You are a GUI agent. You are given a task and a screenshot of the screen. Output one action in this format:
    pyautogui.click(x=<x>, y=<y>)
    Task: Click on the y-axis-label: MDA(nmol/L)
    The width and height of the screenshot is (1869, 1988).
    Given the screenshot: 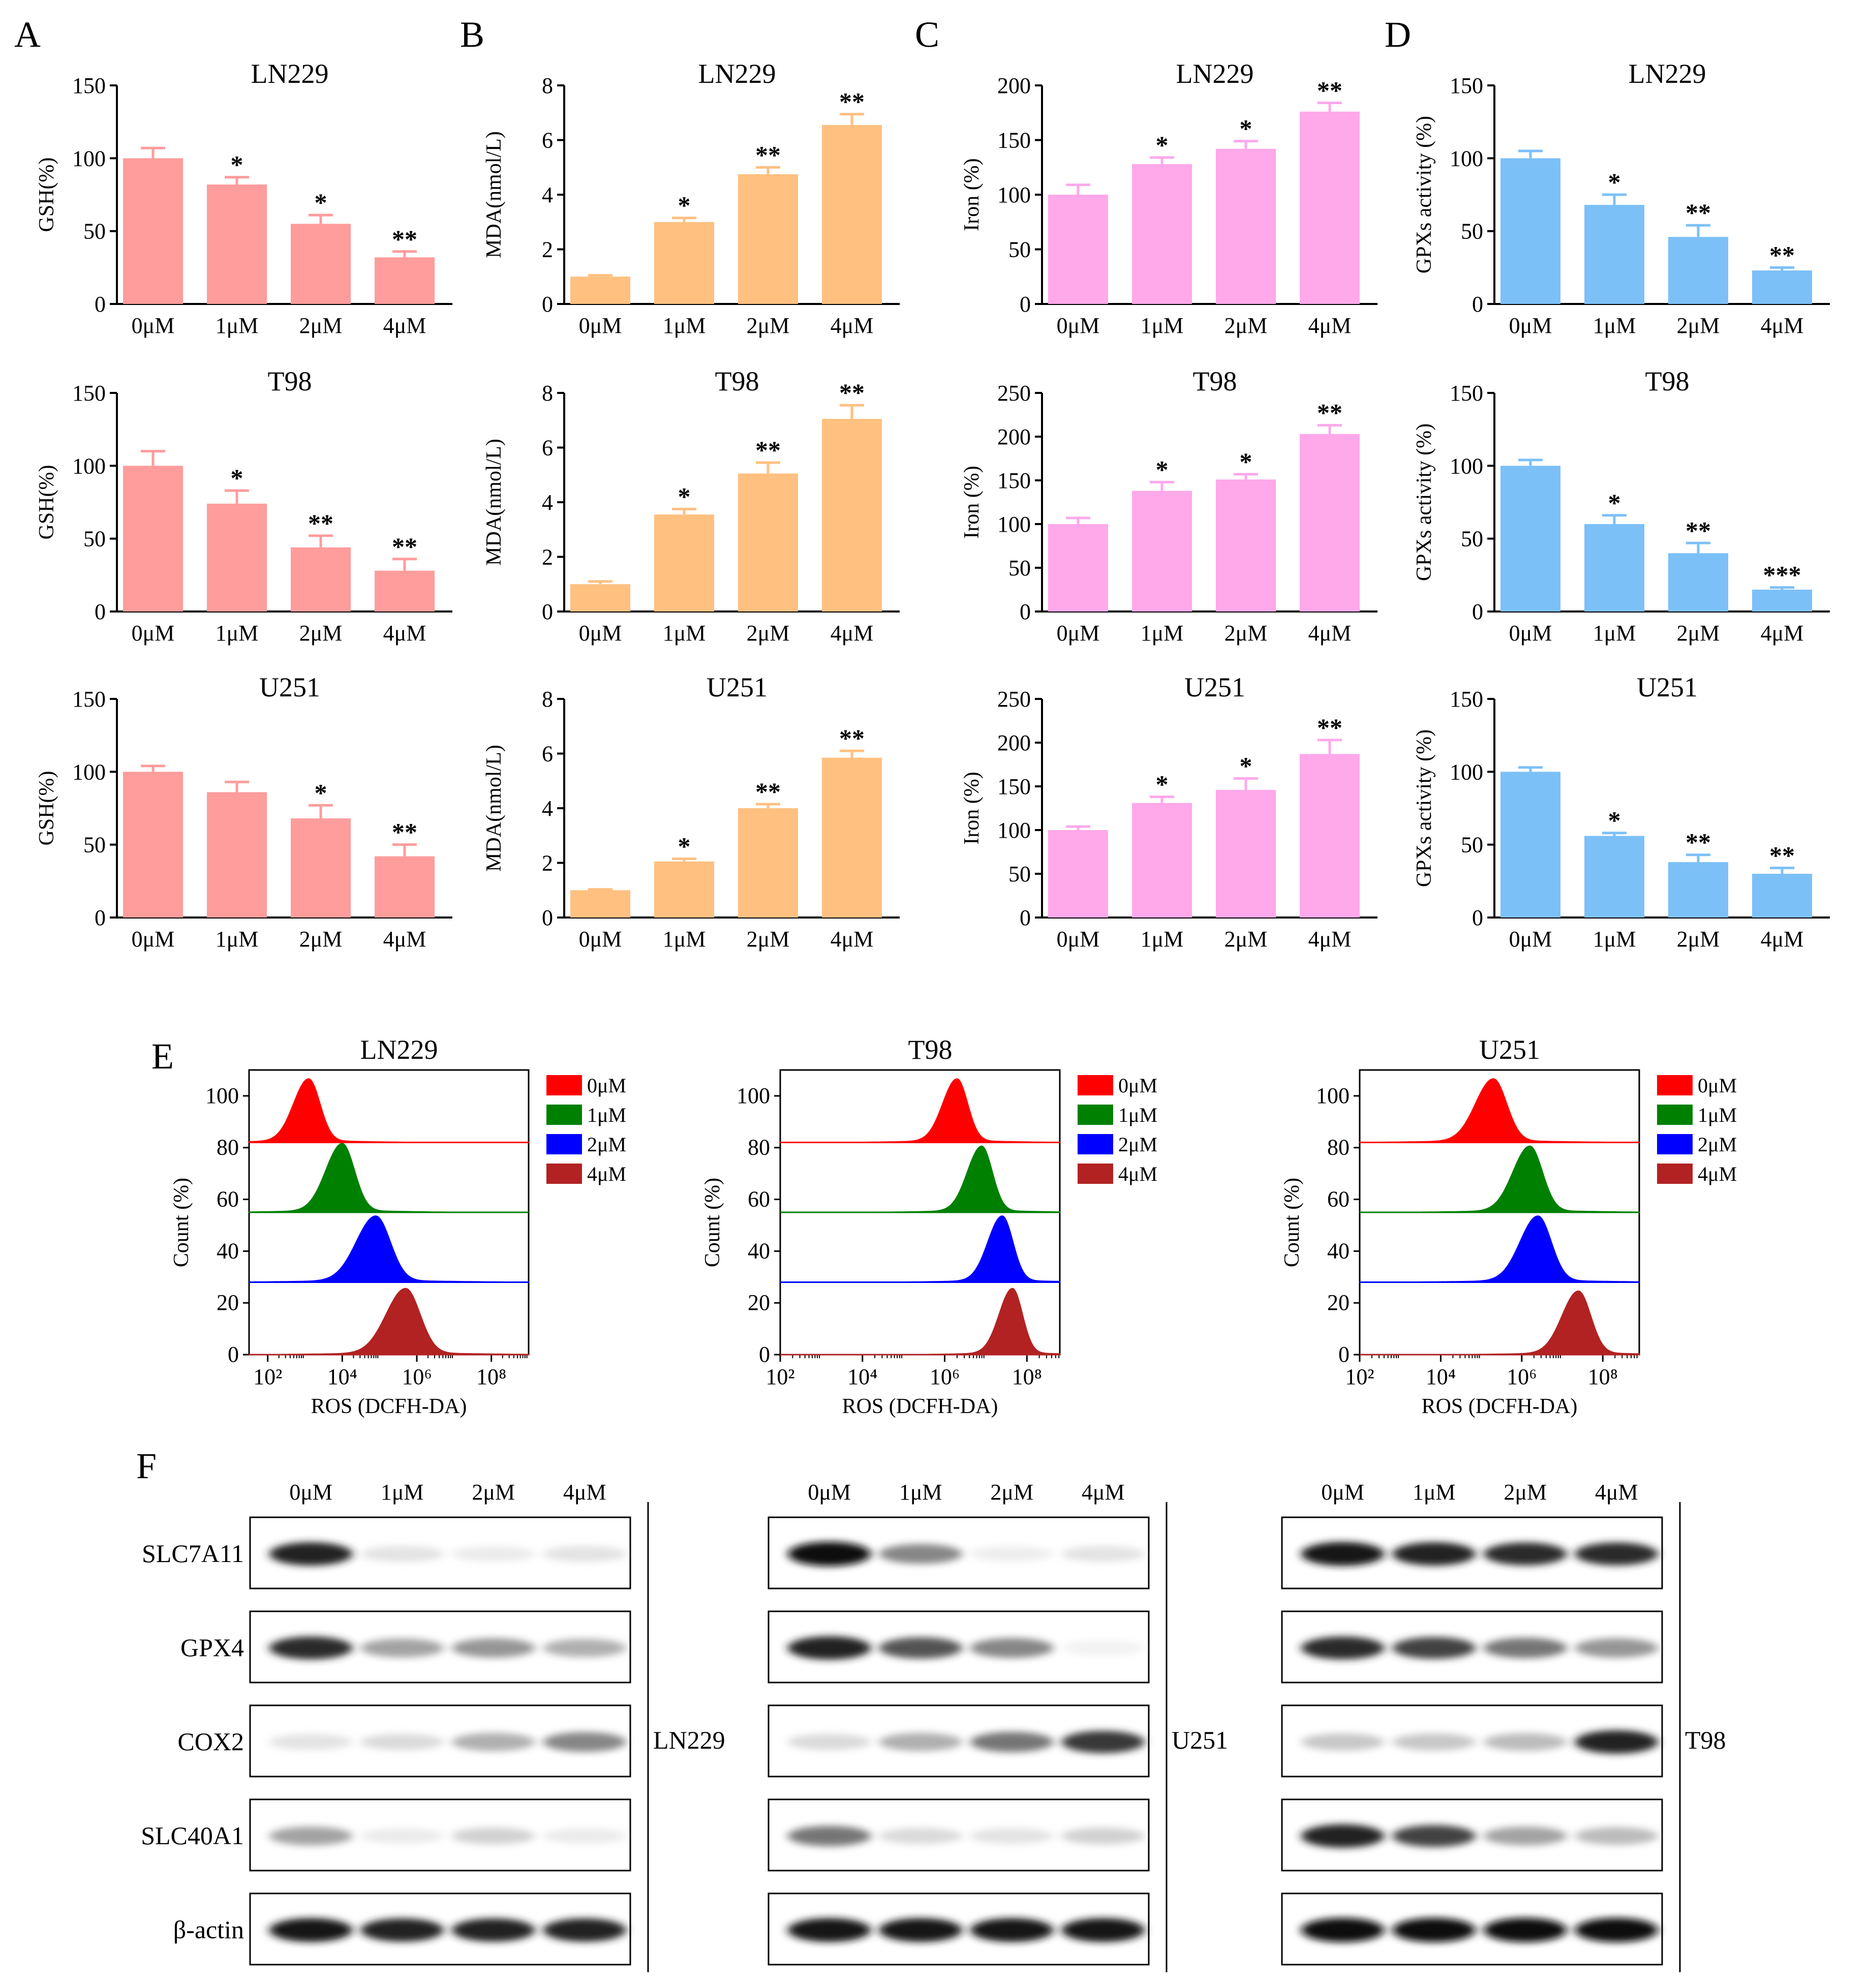 What is the action you would take?
    pyautogui.click(x=494, y=503)
    